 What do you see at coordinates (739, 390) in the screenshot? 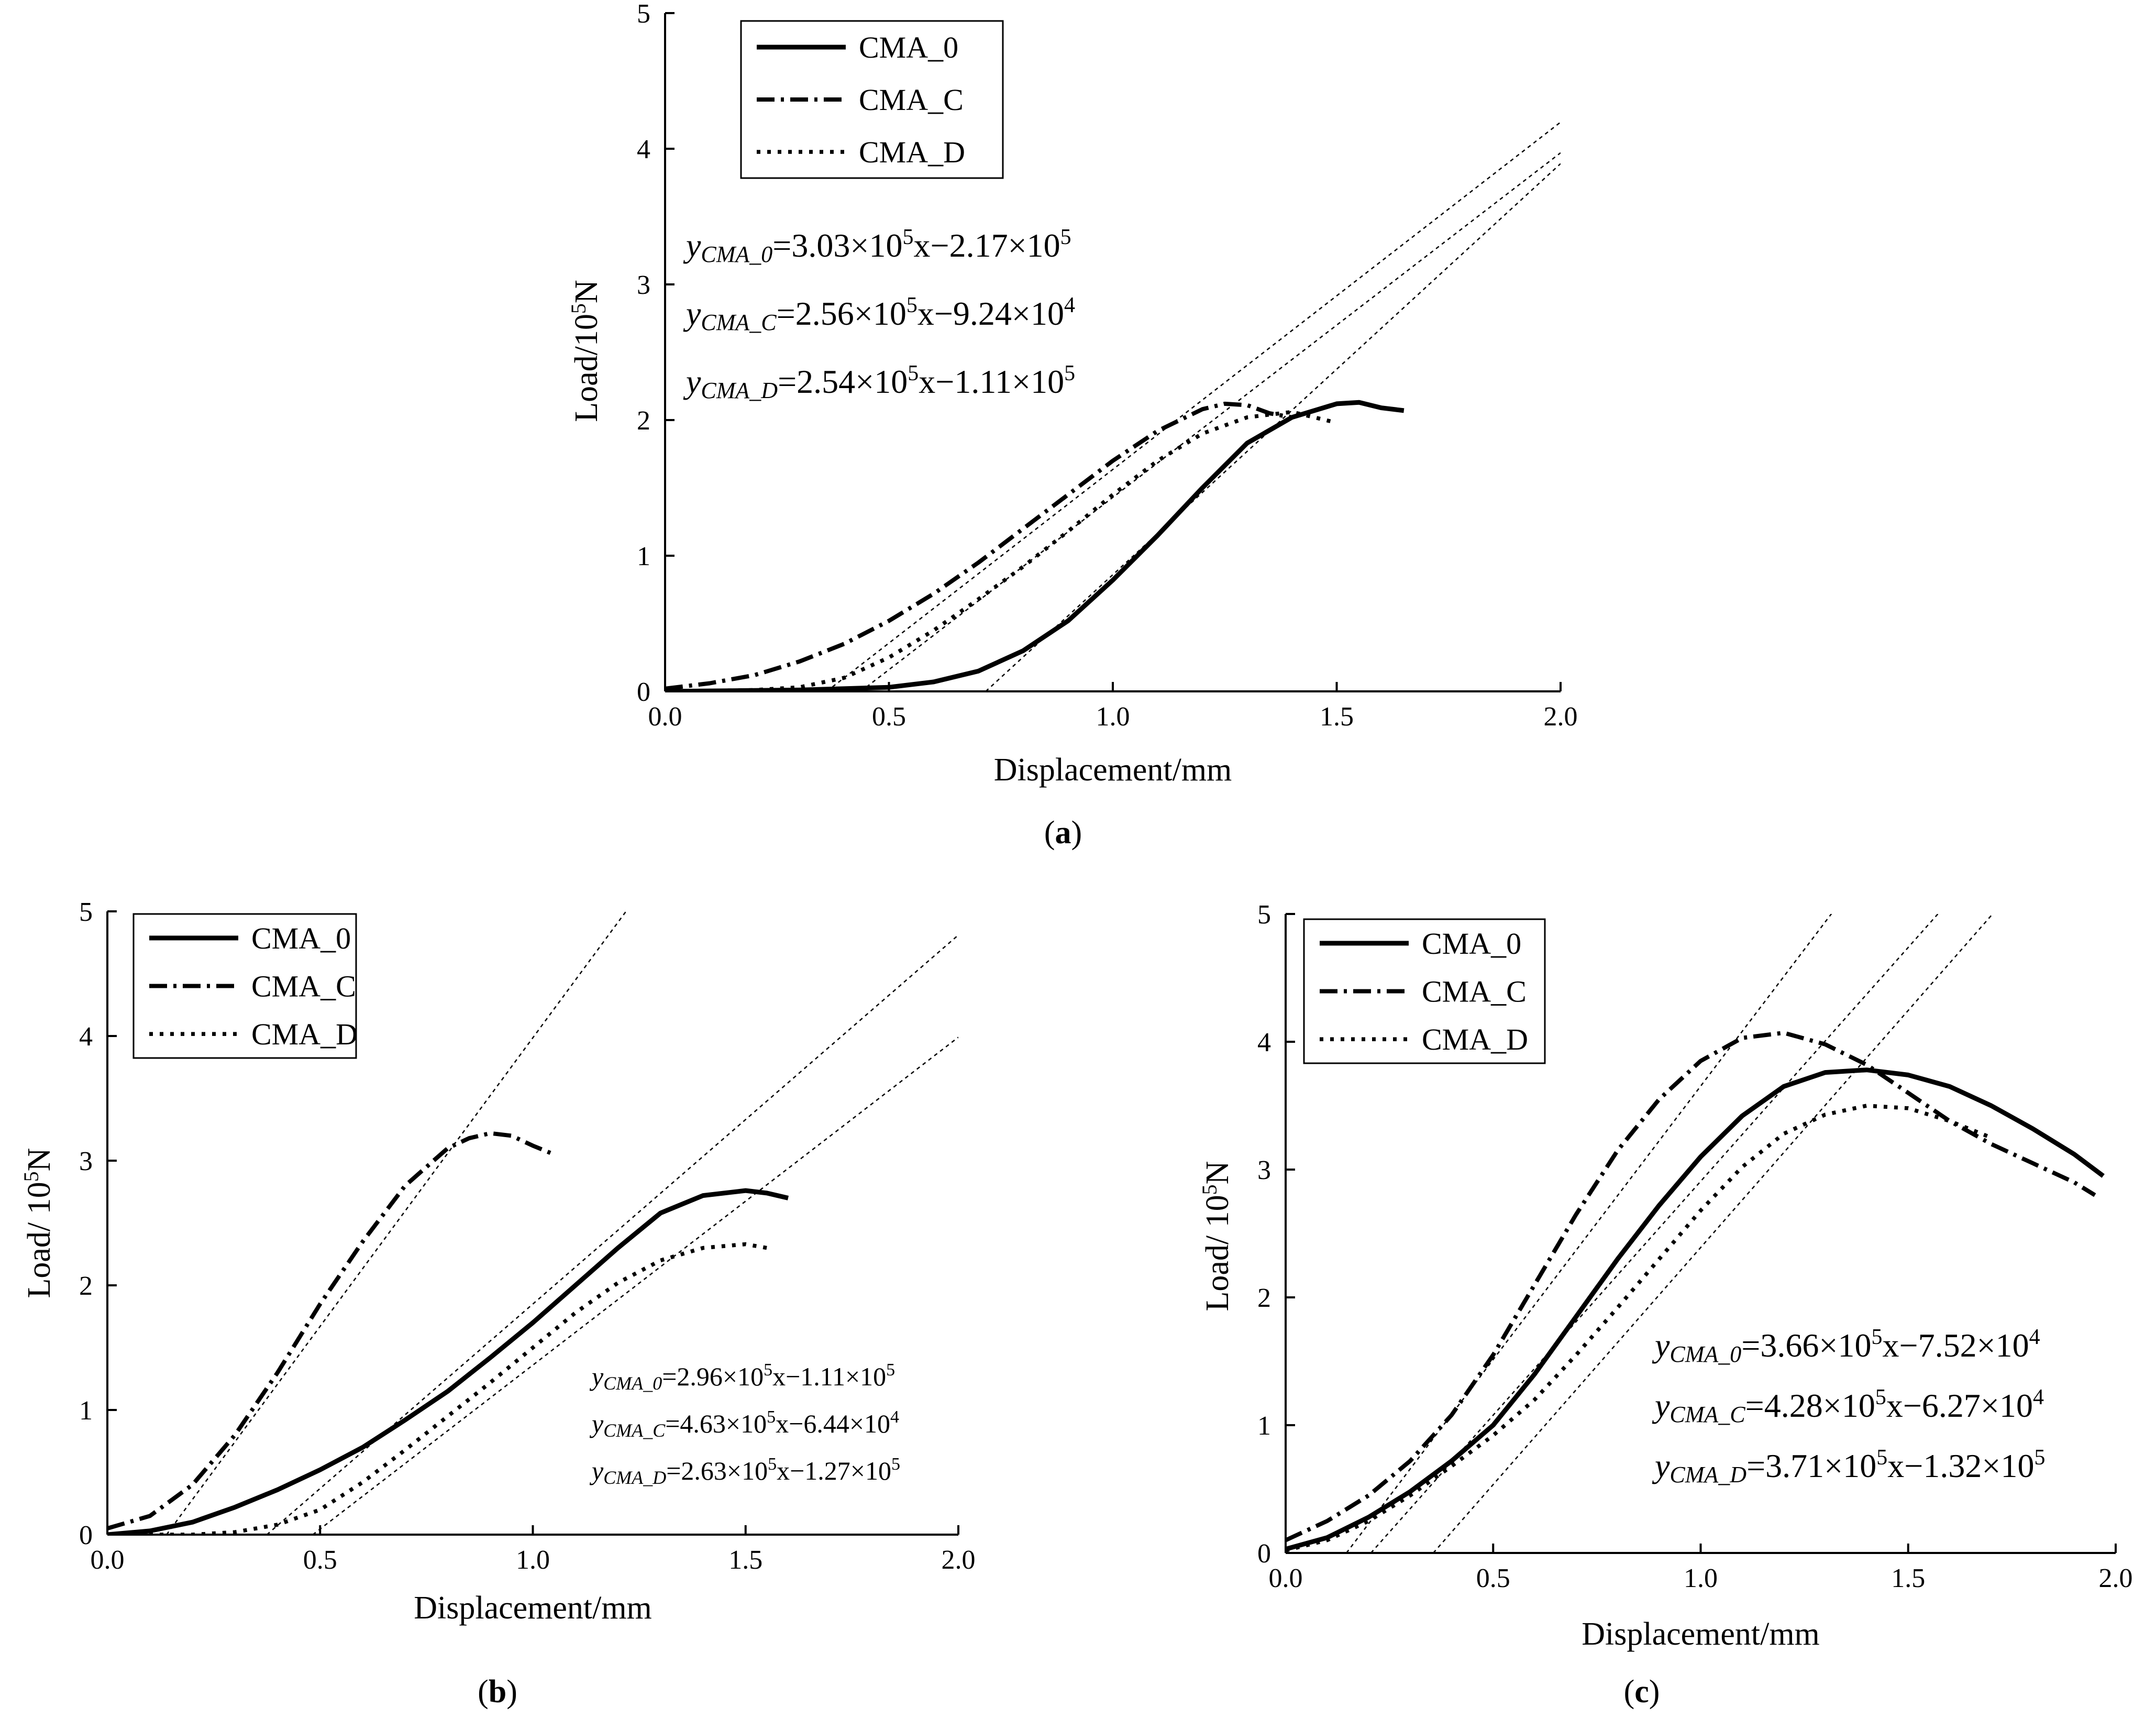
I see `eq-subscript: CMA_D` at bounding box center [739, 390].